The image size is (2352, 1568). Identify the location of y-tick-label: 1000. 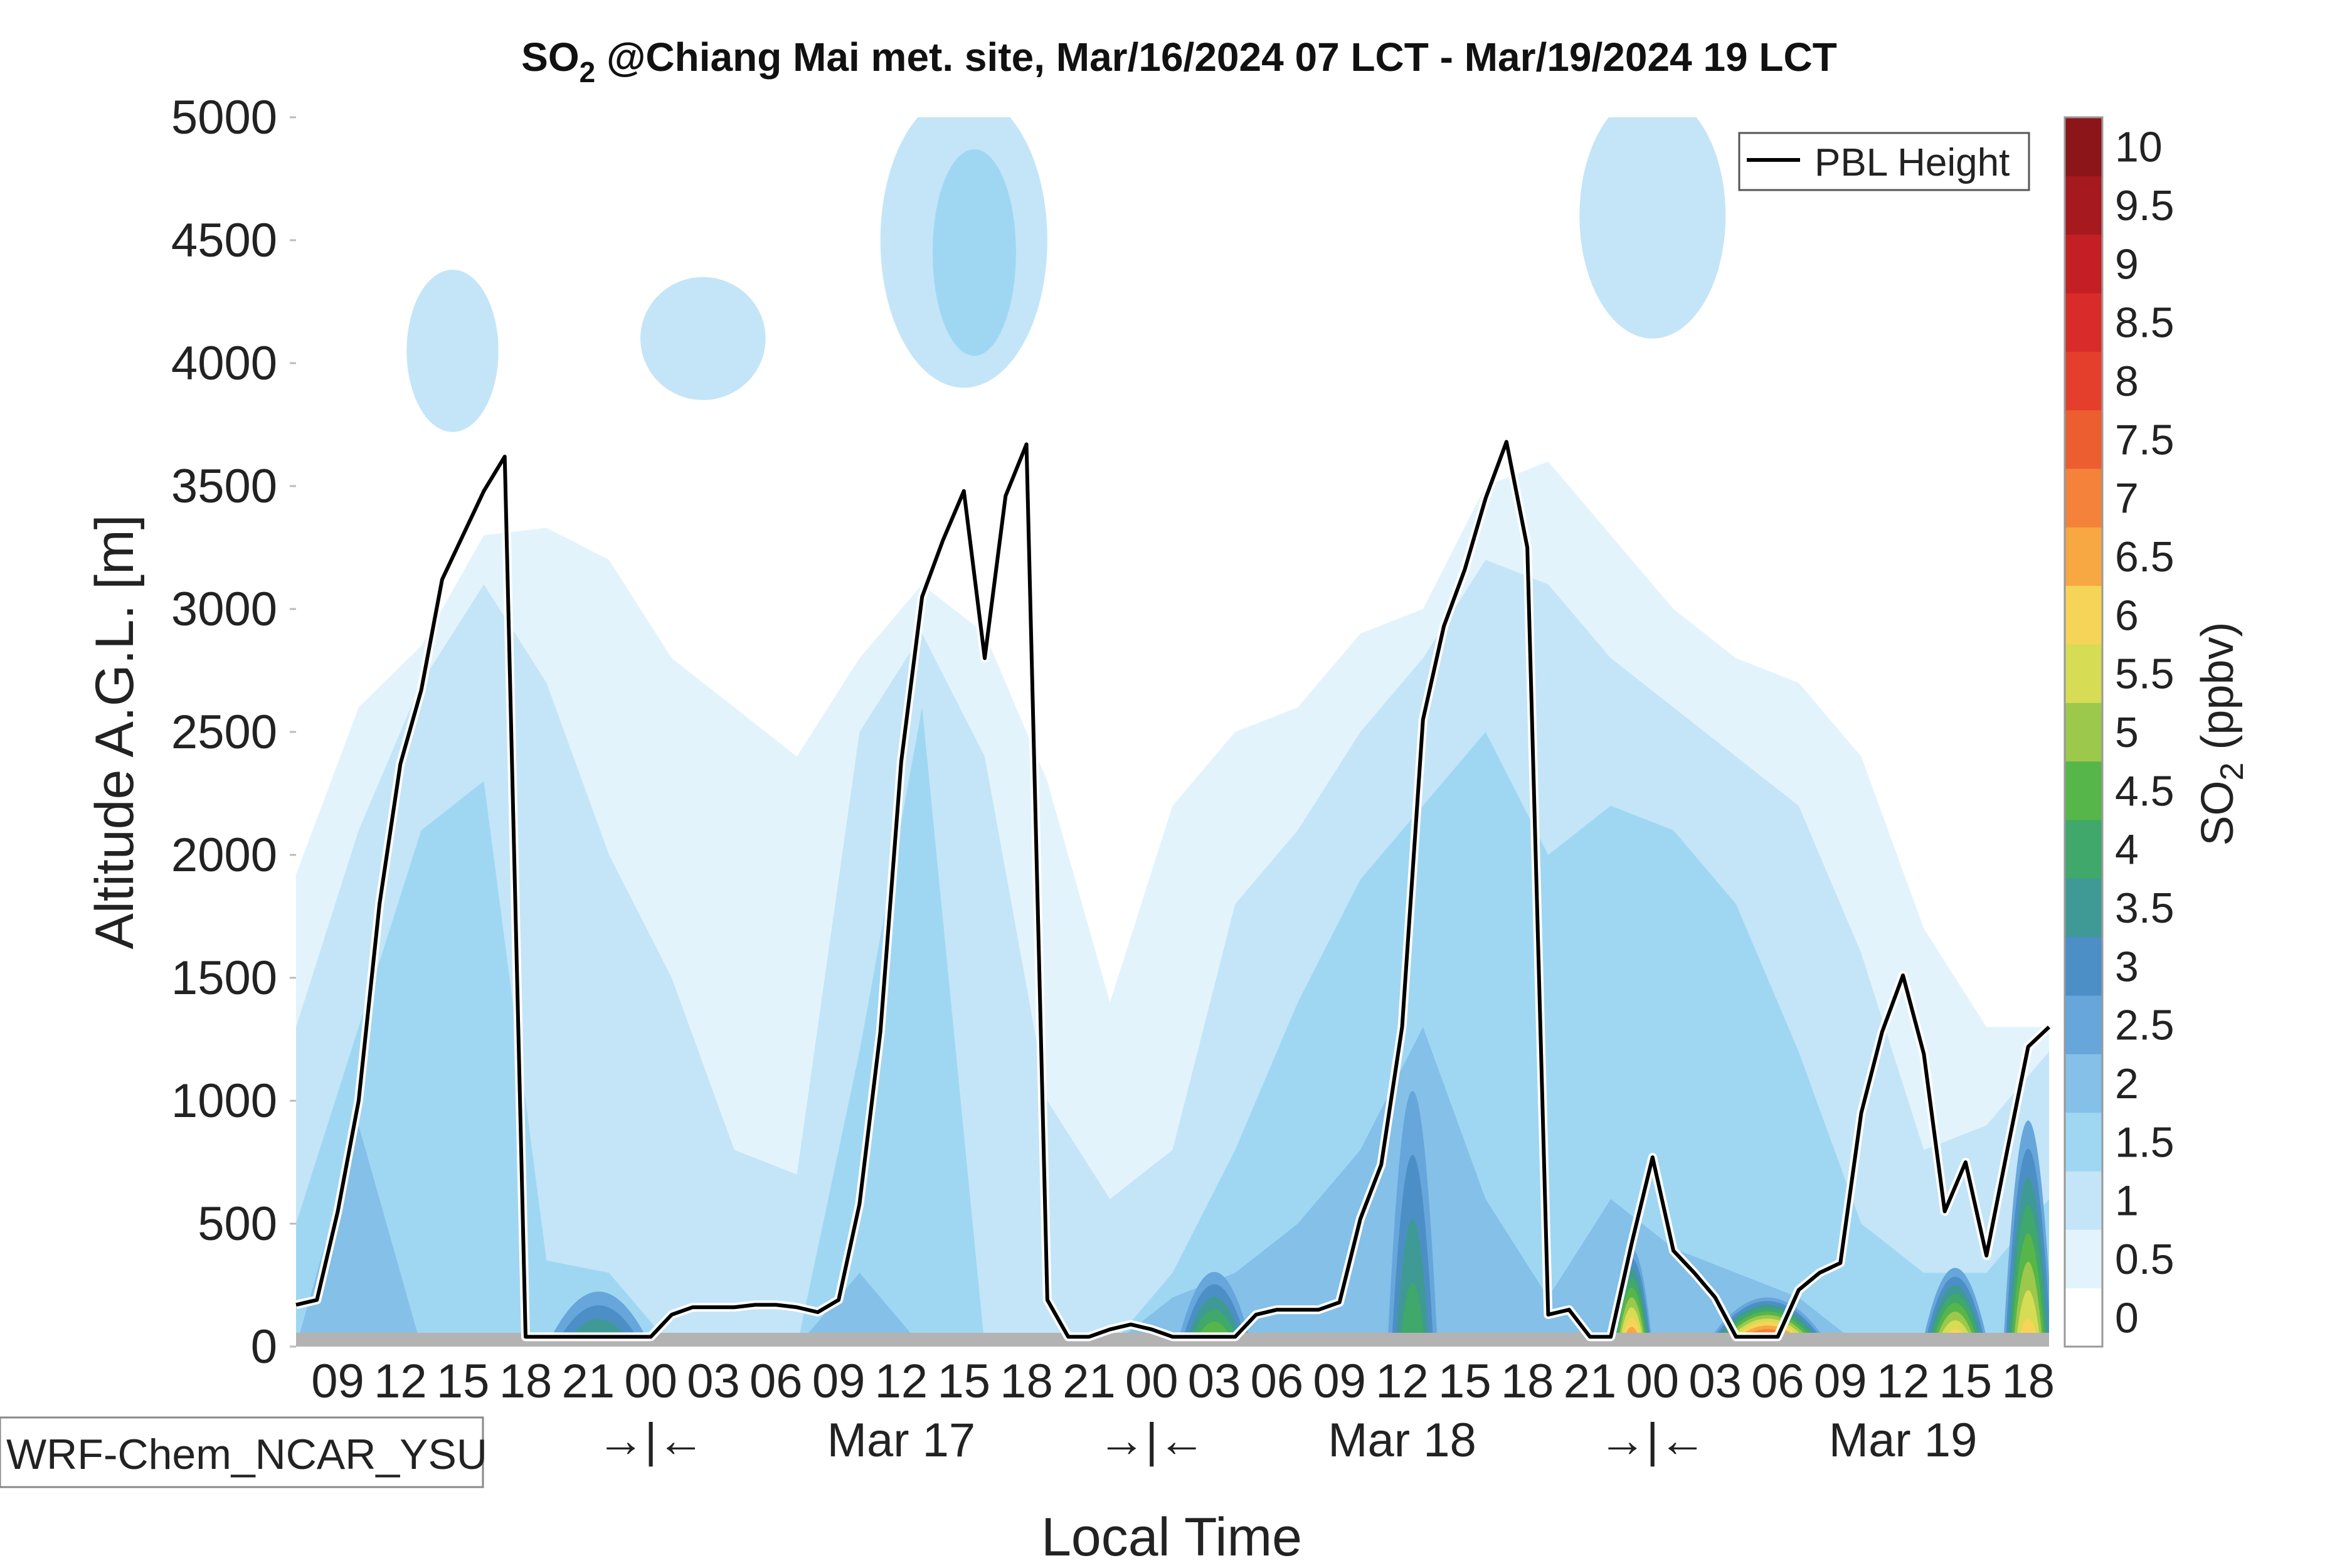
(224, 1101).